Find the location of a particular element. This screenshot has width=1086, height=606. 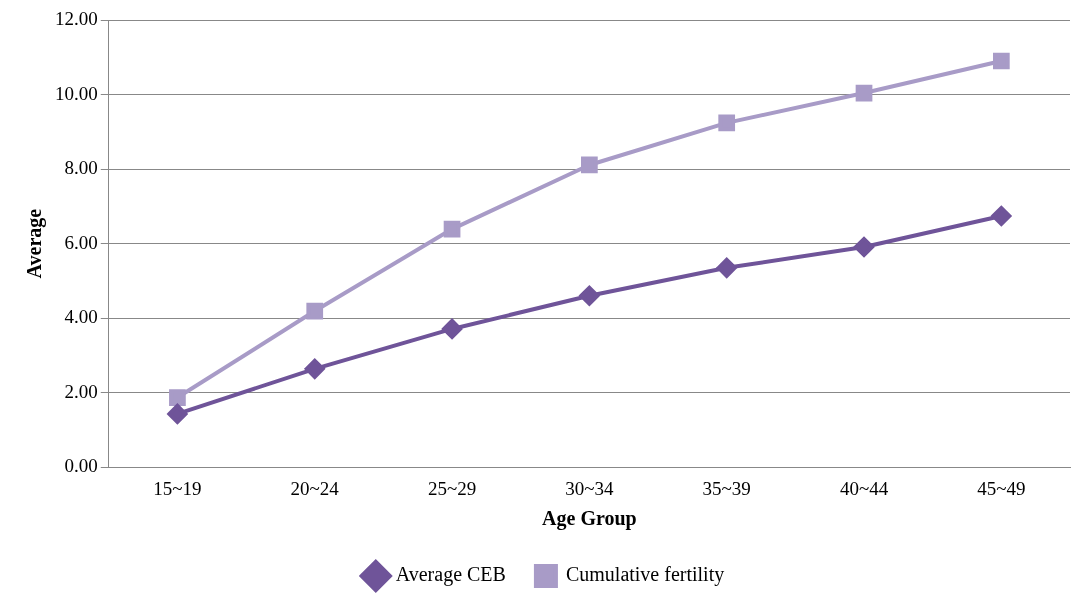

x-axis-title: Age Group is located at coordinates (589, 519).